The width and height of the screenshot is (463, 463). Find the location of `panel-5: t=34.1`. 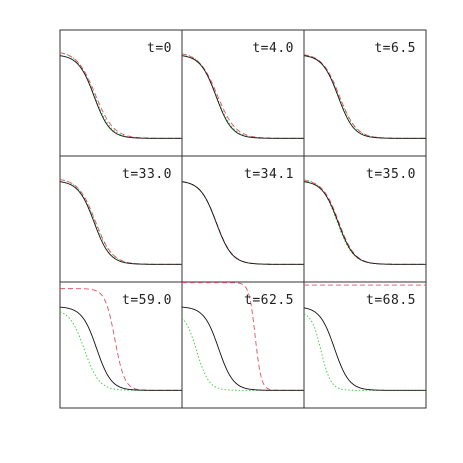

panel-5: t=34.1 is located at coordinates (243, 219).